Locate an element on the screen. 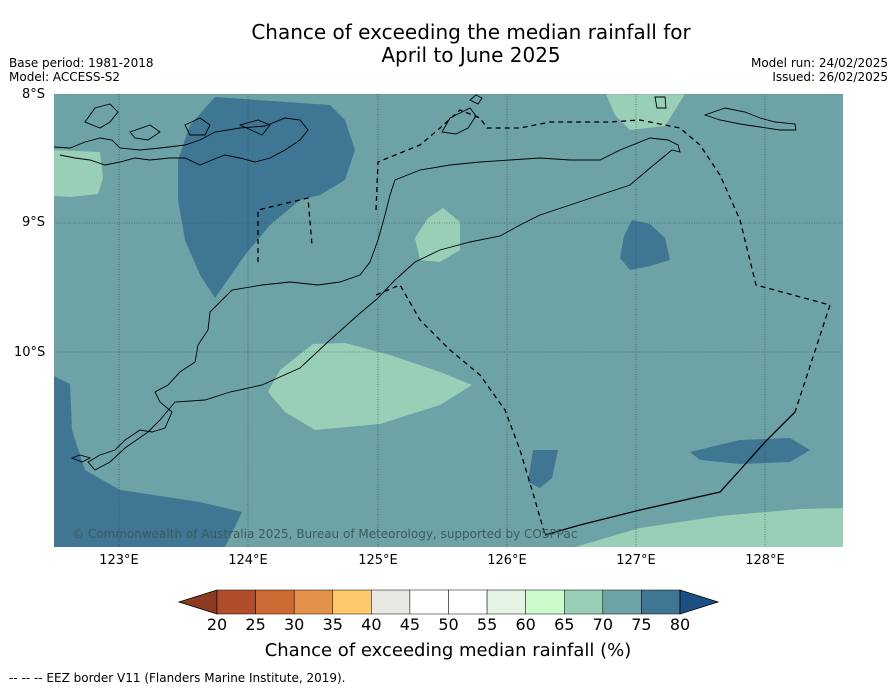  tanimbar-coastline is located at coordinates (750, 119).